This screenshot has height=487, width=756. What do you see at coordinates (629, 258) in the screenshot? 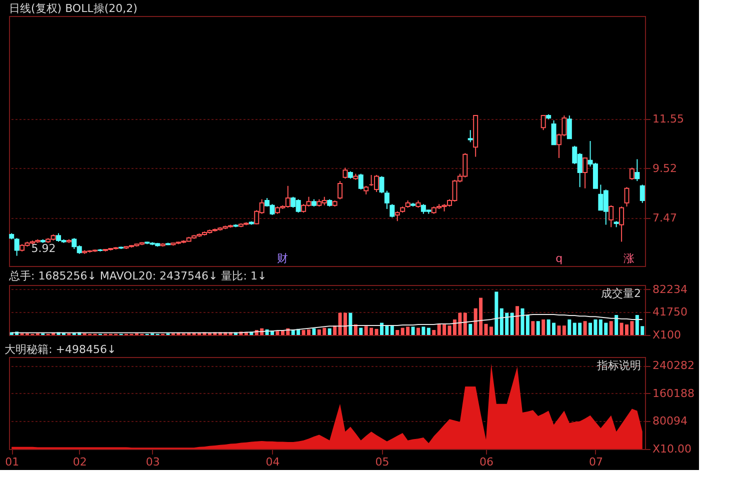
I see `annotation: 涨` at bounding box center [629, 258].